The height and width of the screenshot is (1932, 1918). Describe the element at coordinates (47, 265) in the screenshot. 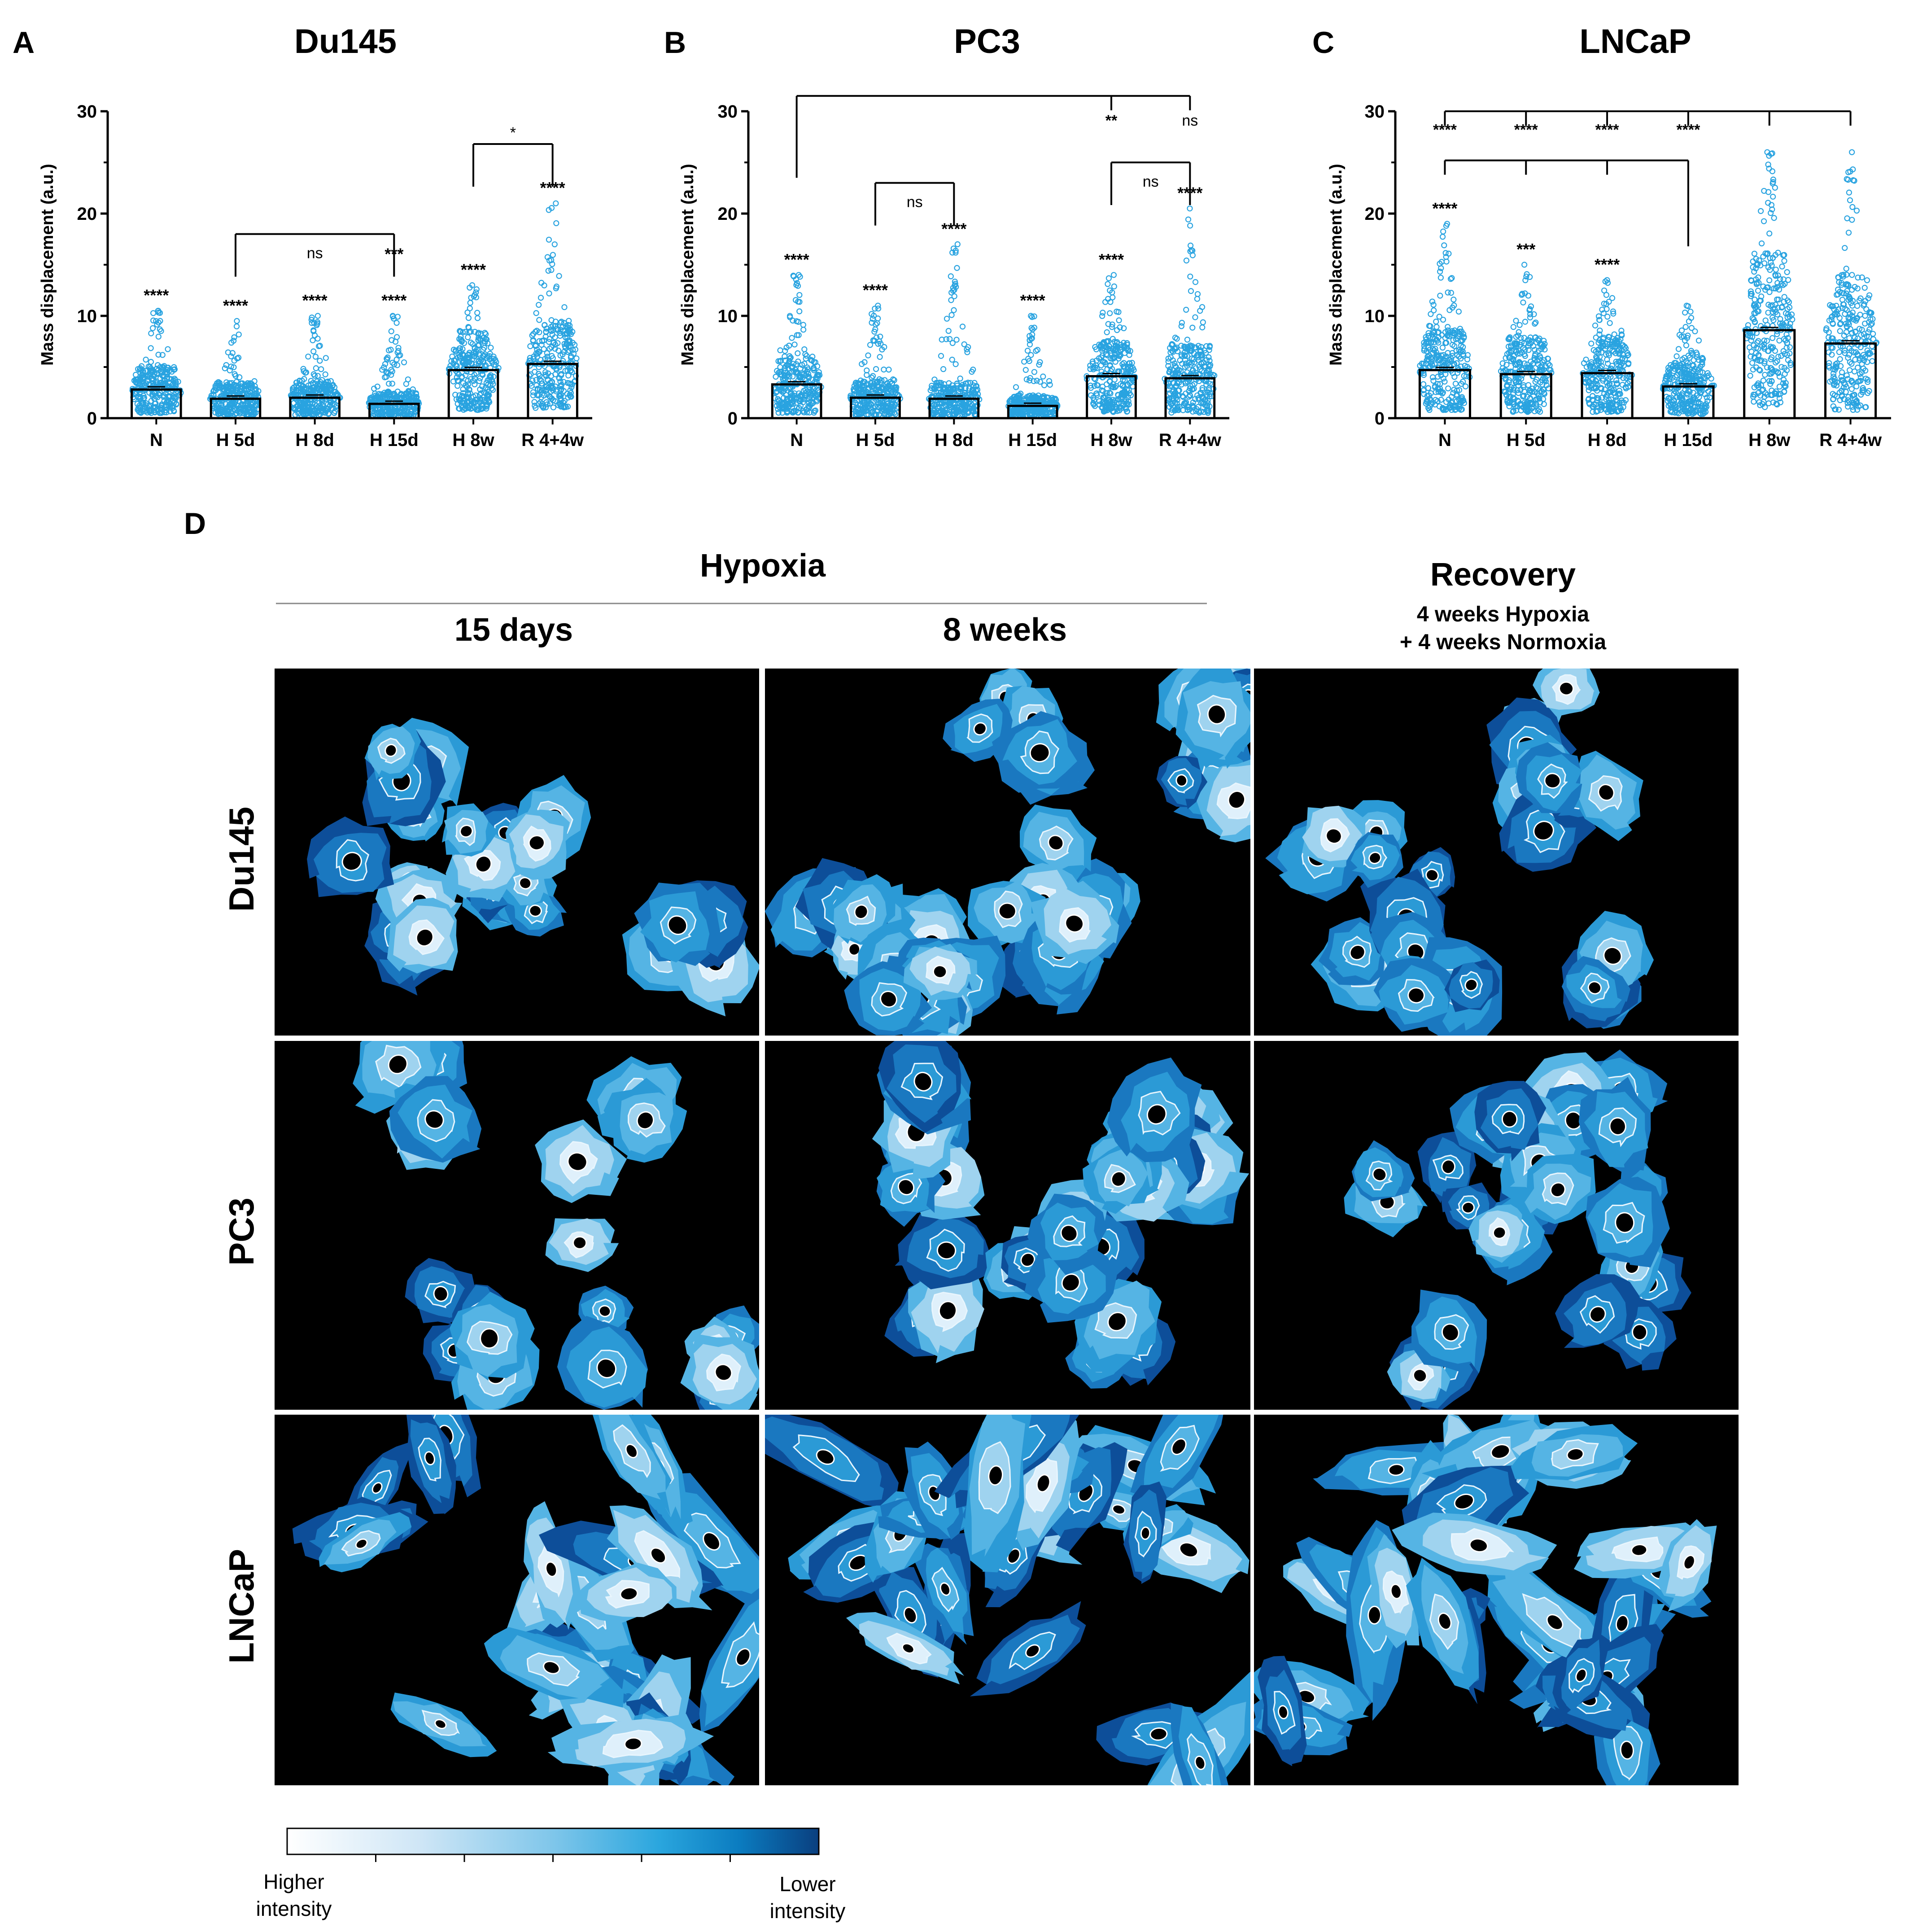

I see `y-axis-label-du145: Mass displacement (a.u.)` at that location.